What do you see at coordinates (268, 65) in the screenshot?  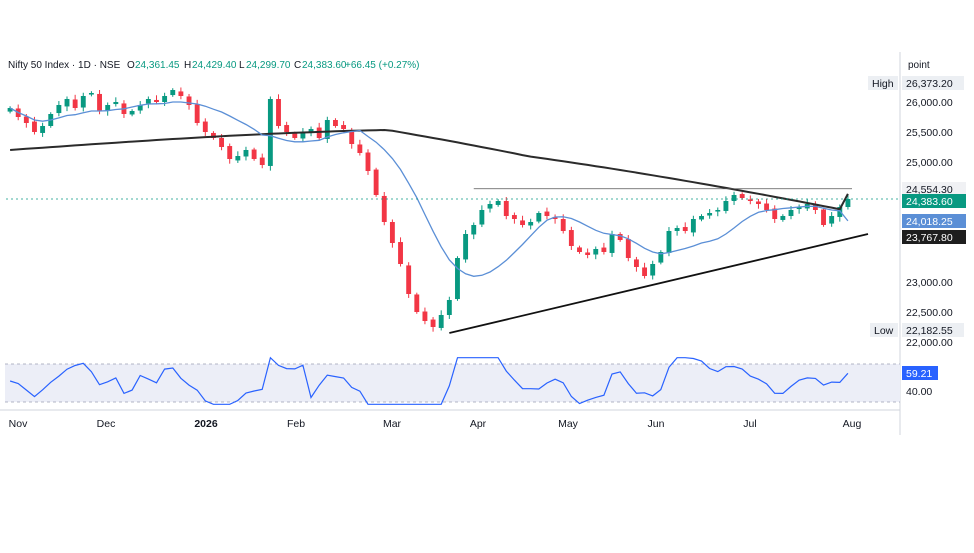 I see `ohlc-low-value: 24,299.70` at bounding box center [268, 65].